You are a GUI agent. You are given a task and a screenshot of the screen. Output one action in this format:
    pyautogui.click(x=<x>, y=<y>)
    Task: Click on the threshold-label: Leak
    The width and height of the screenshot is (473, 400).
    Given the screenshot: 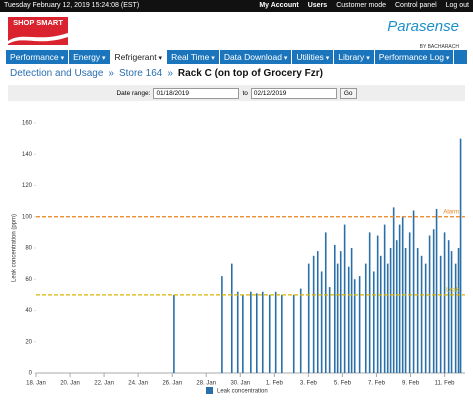 What is the action you would take?
    pyautogui.click(x=453, y=290)
    